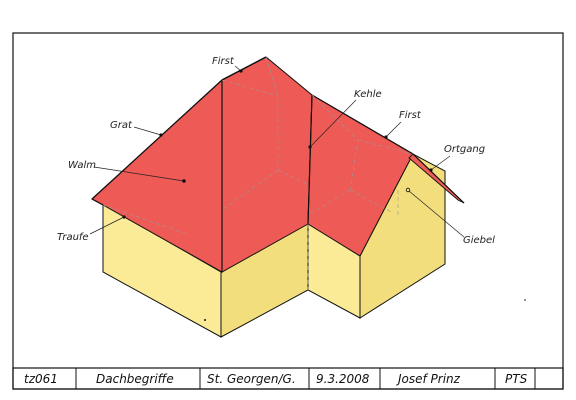 Image resolution: width=576 pixels, height=400 pixels. I want to click on drawing-school: PTS, so click(516, 379).